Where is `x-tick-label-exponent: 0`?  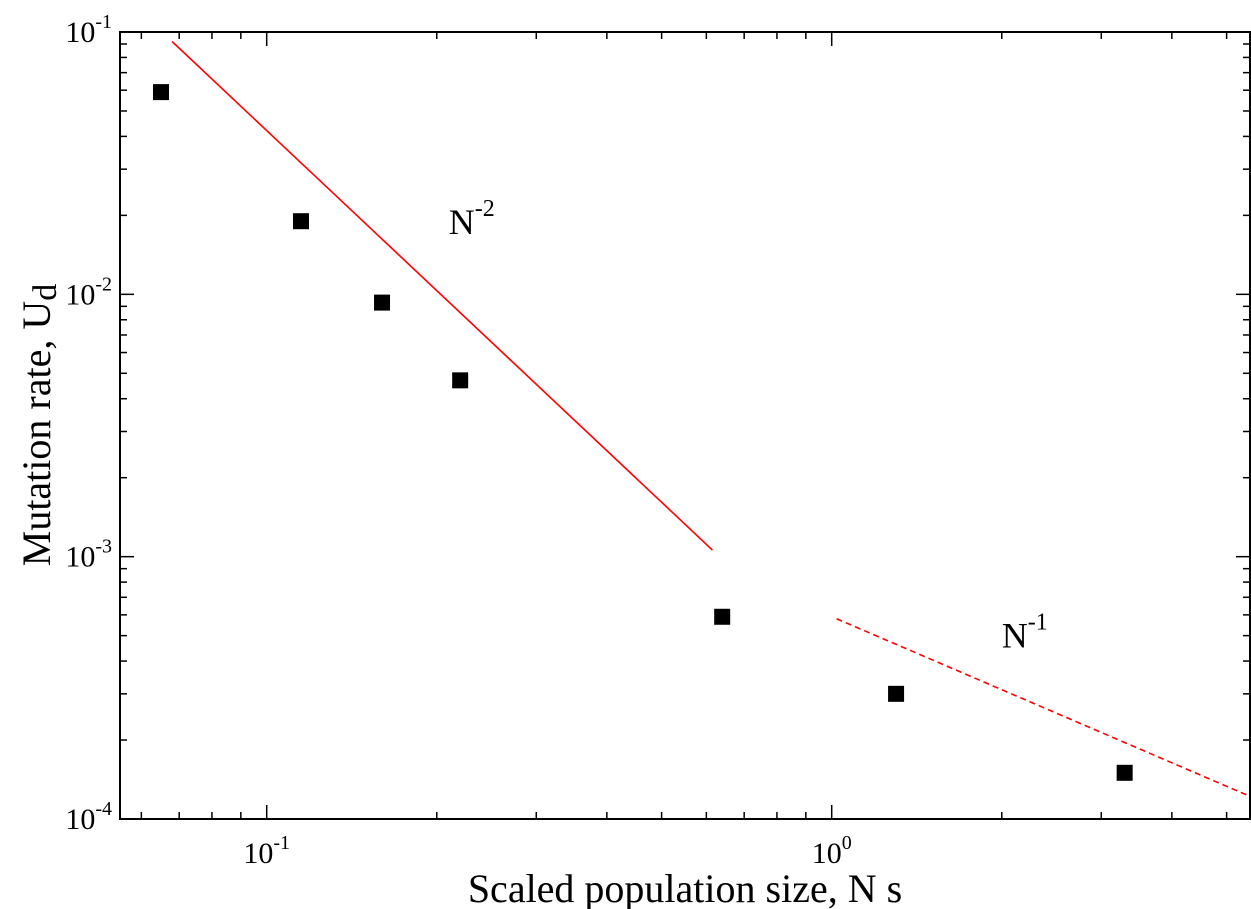
x-tick-label-exponent: 0 is located at coordinates (847, 843).